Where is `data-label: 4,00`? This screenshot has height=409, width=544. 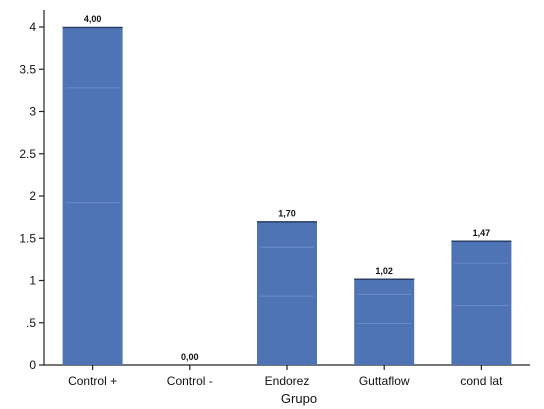
data-label: 4,00 is located at coordinates (93, 19).